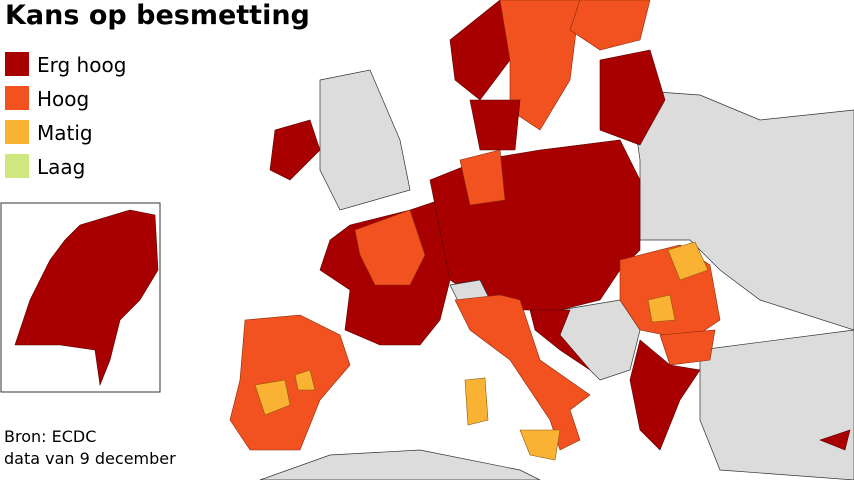 The width and height of the screenshot is (854, 480). I want to click on denmark, so click(495, 125).